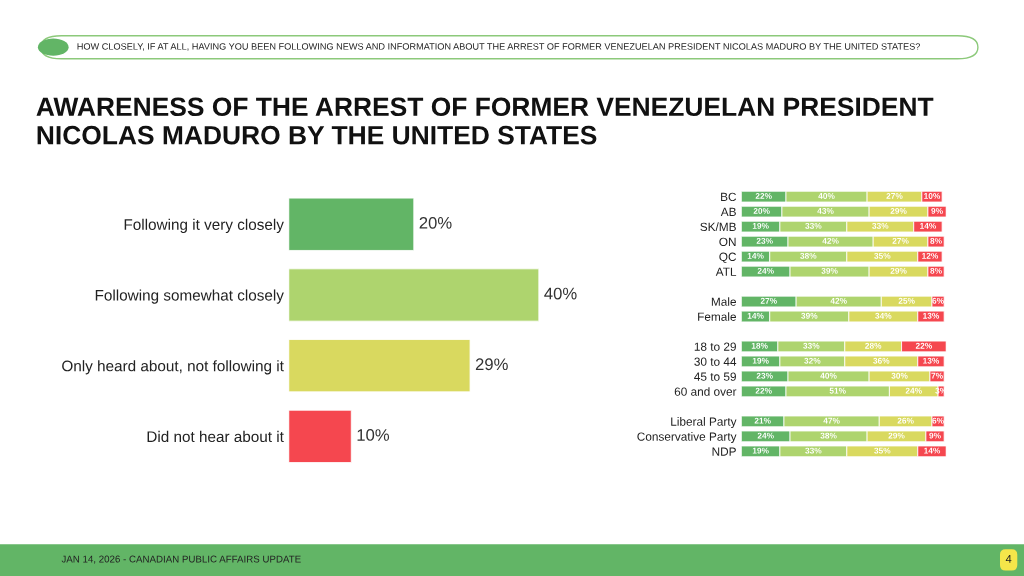 The width and height of the screenshot is (1024, 576). Describe the element at coordinates (726, 271) in the screenshot. I see `y-tick-label: ATL` at that location.